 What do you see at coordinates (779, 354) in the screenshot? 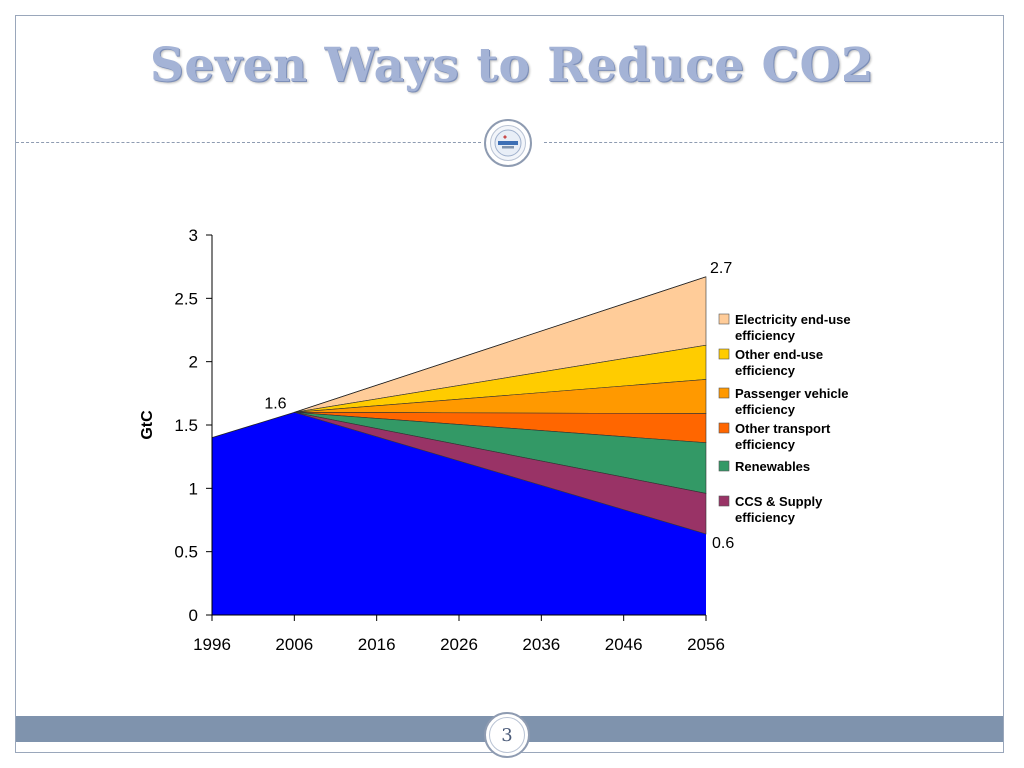
I see `legend-entry-label: Other end-use` at bounding box center [779, 354].